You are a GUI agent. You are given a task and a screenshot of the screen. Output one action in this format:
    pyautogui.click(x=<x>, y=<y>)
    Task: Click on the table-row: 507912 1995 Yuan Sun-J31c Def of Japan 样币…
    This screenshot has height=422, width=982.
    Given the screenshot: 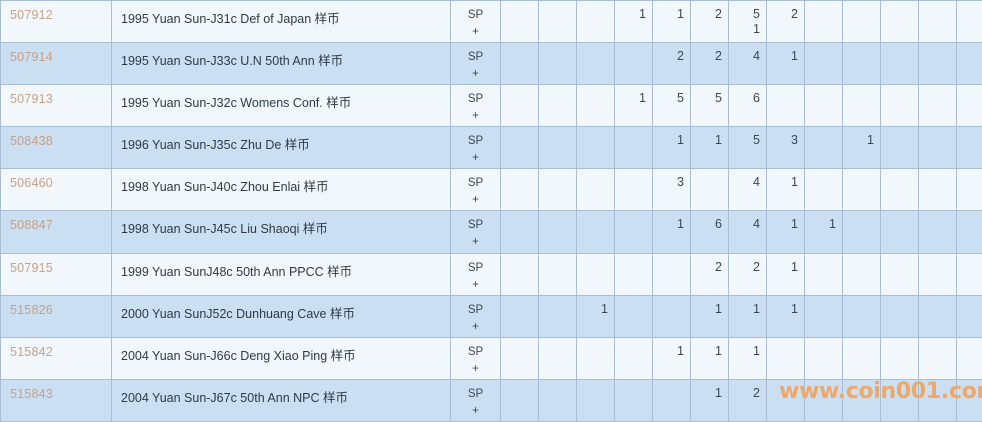 What is the action you would take?
    pyautogui.click(x=491, y=22)
    